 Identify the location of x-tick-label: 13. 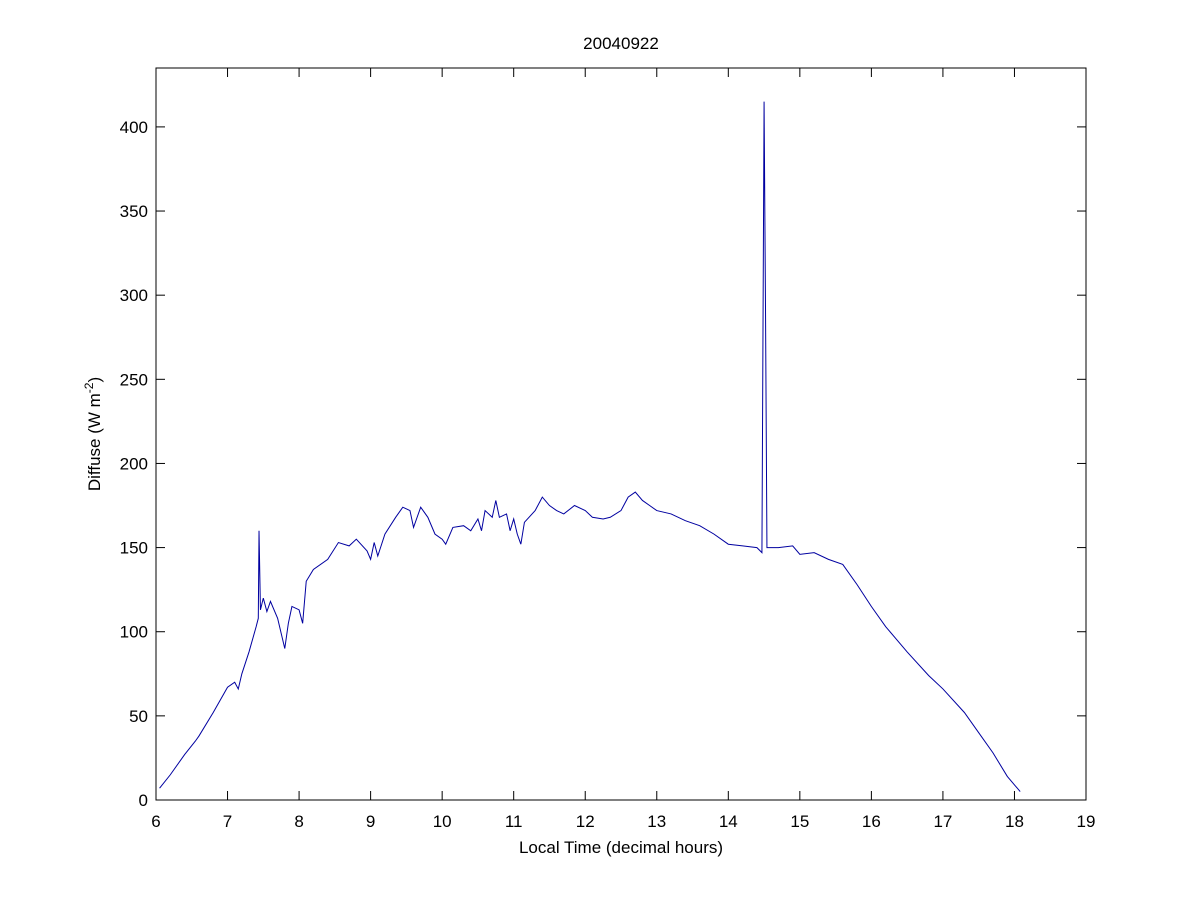
(656, 821).